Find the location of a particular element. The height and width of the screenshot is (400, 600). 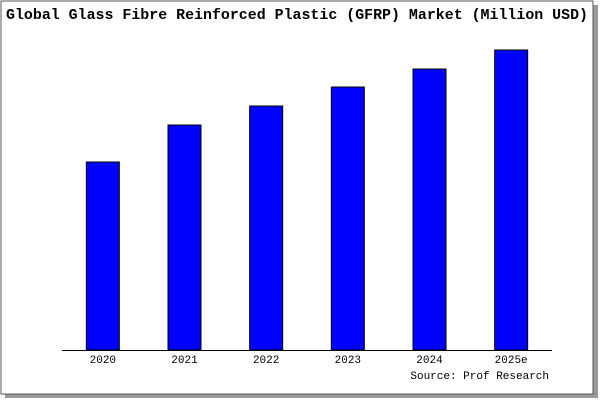

x-tick-label: 2022 is located at coordinates (266, 361).